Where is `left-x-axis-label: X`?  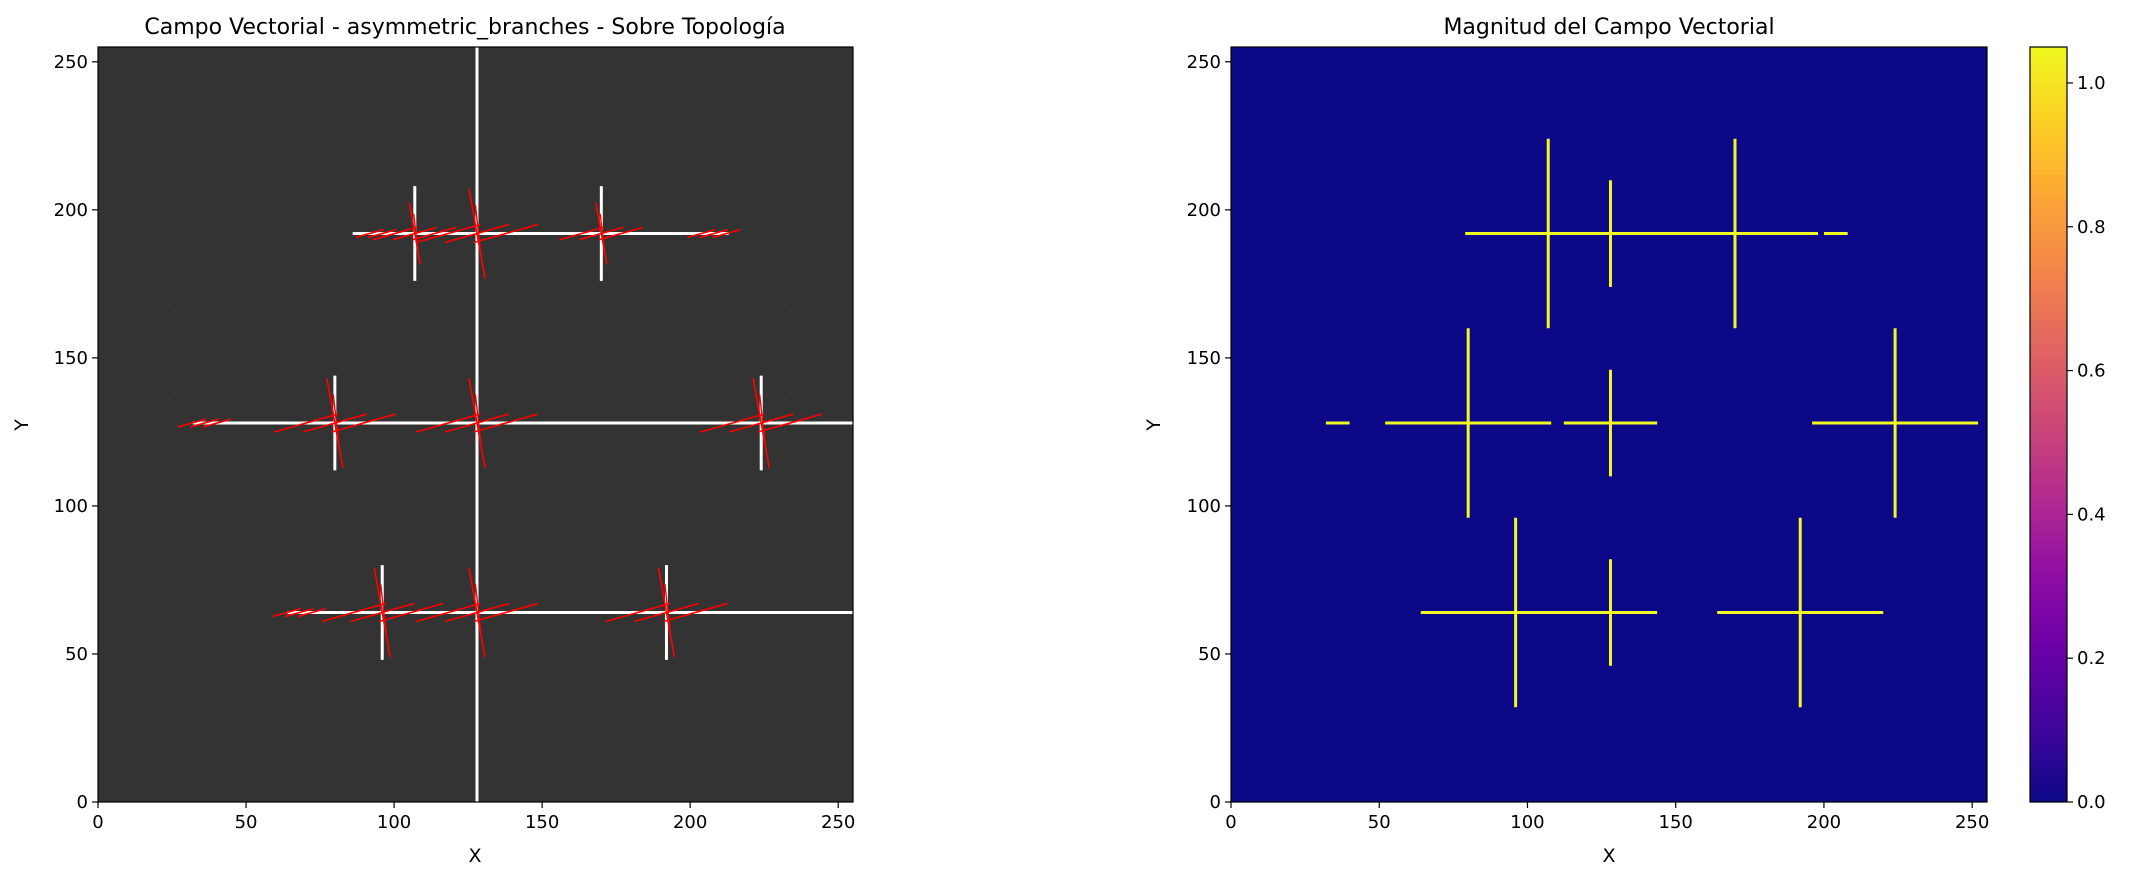 left-x-axis-label: X is located at coordinates (474, 856).